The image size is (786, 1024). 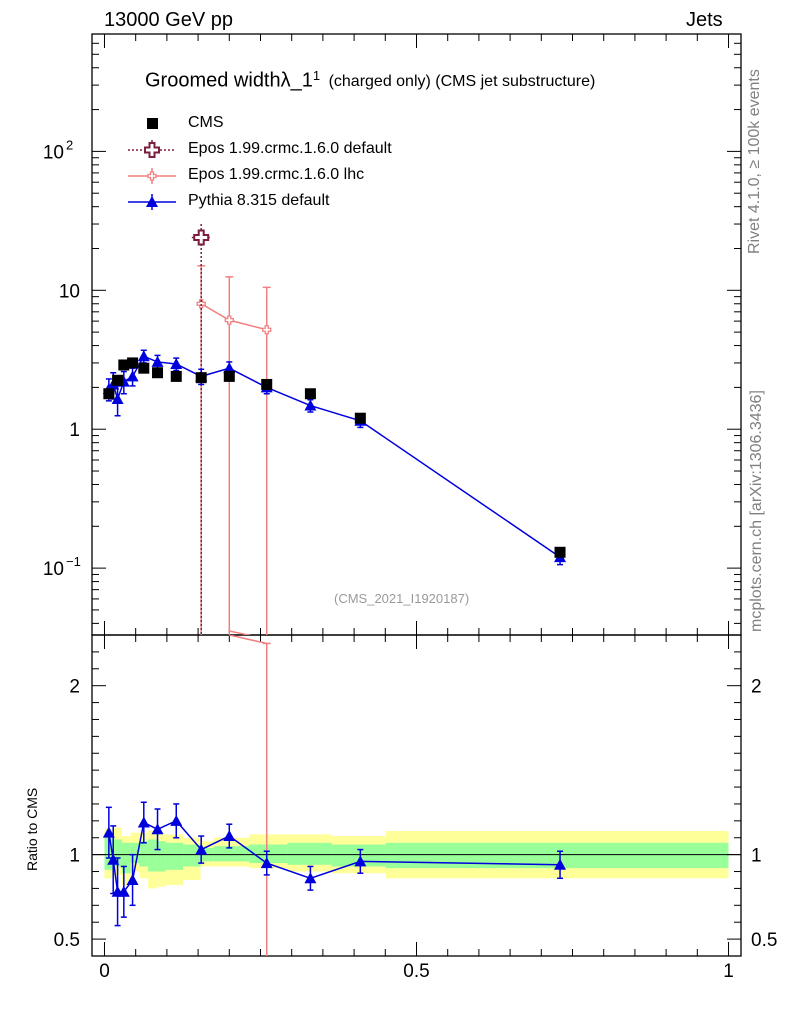 What do you see at coordinates (74, 687) in the screenshot?
I see `ratio-y-tick-label: 2` at bounding box center [74, 687].